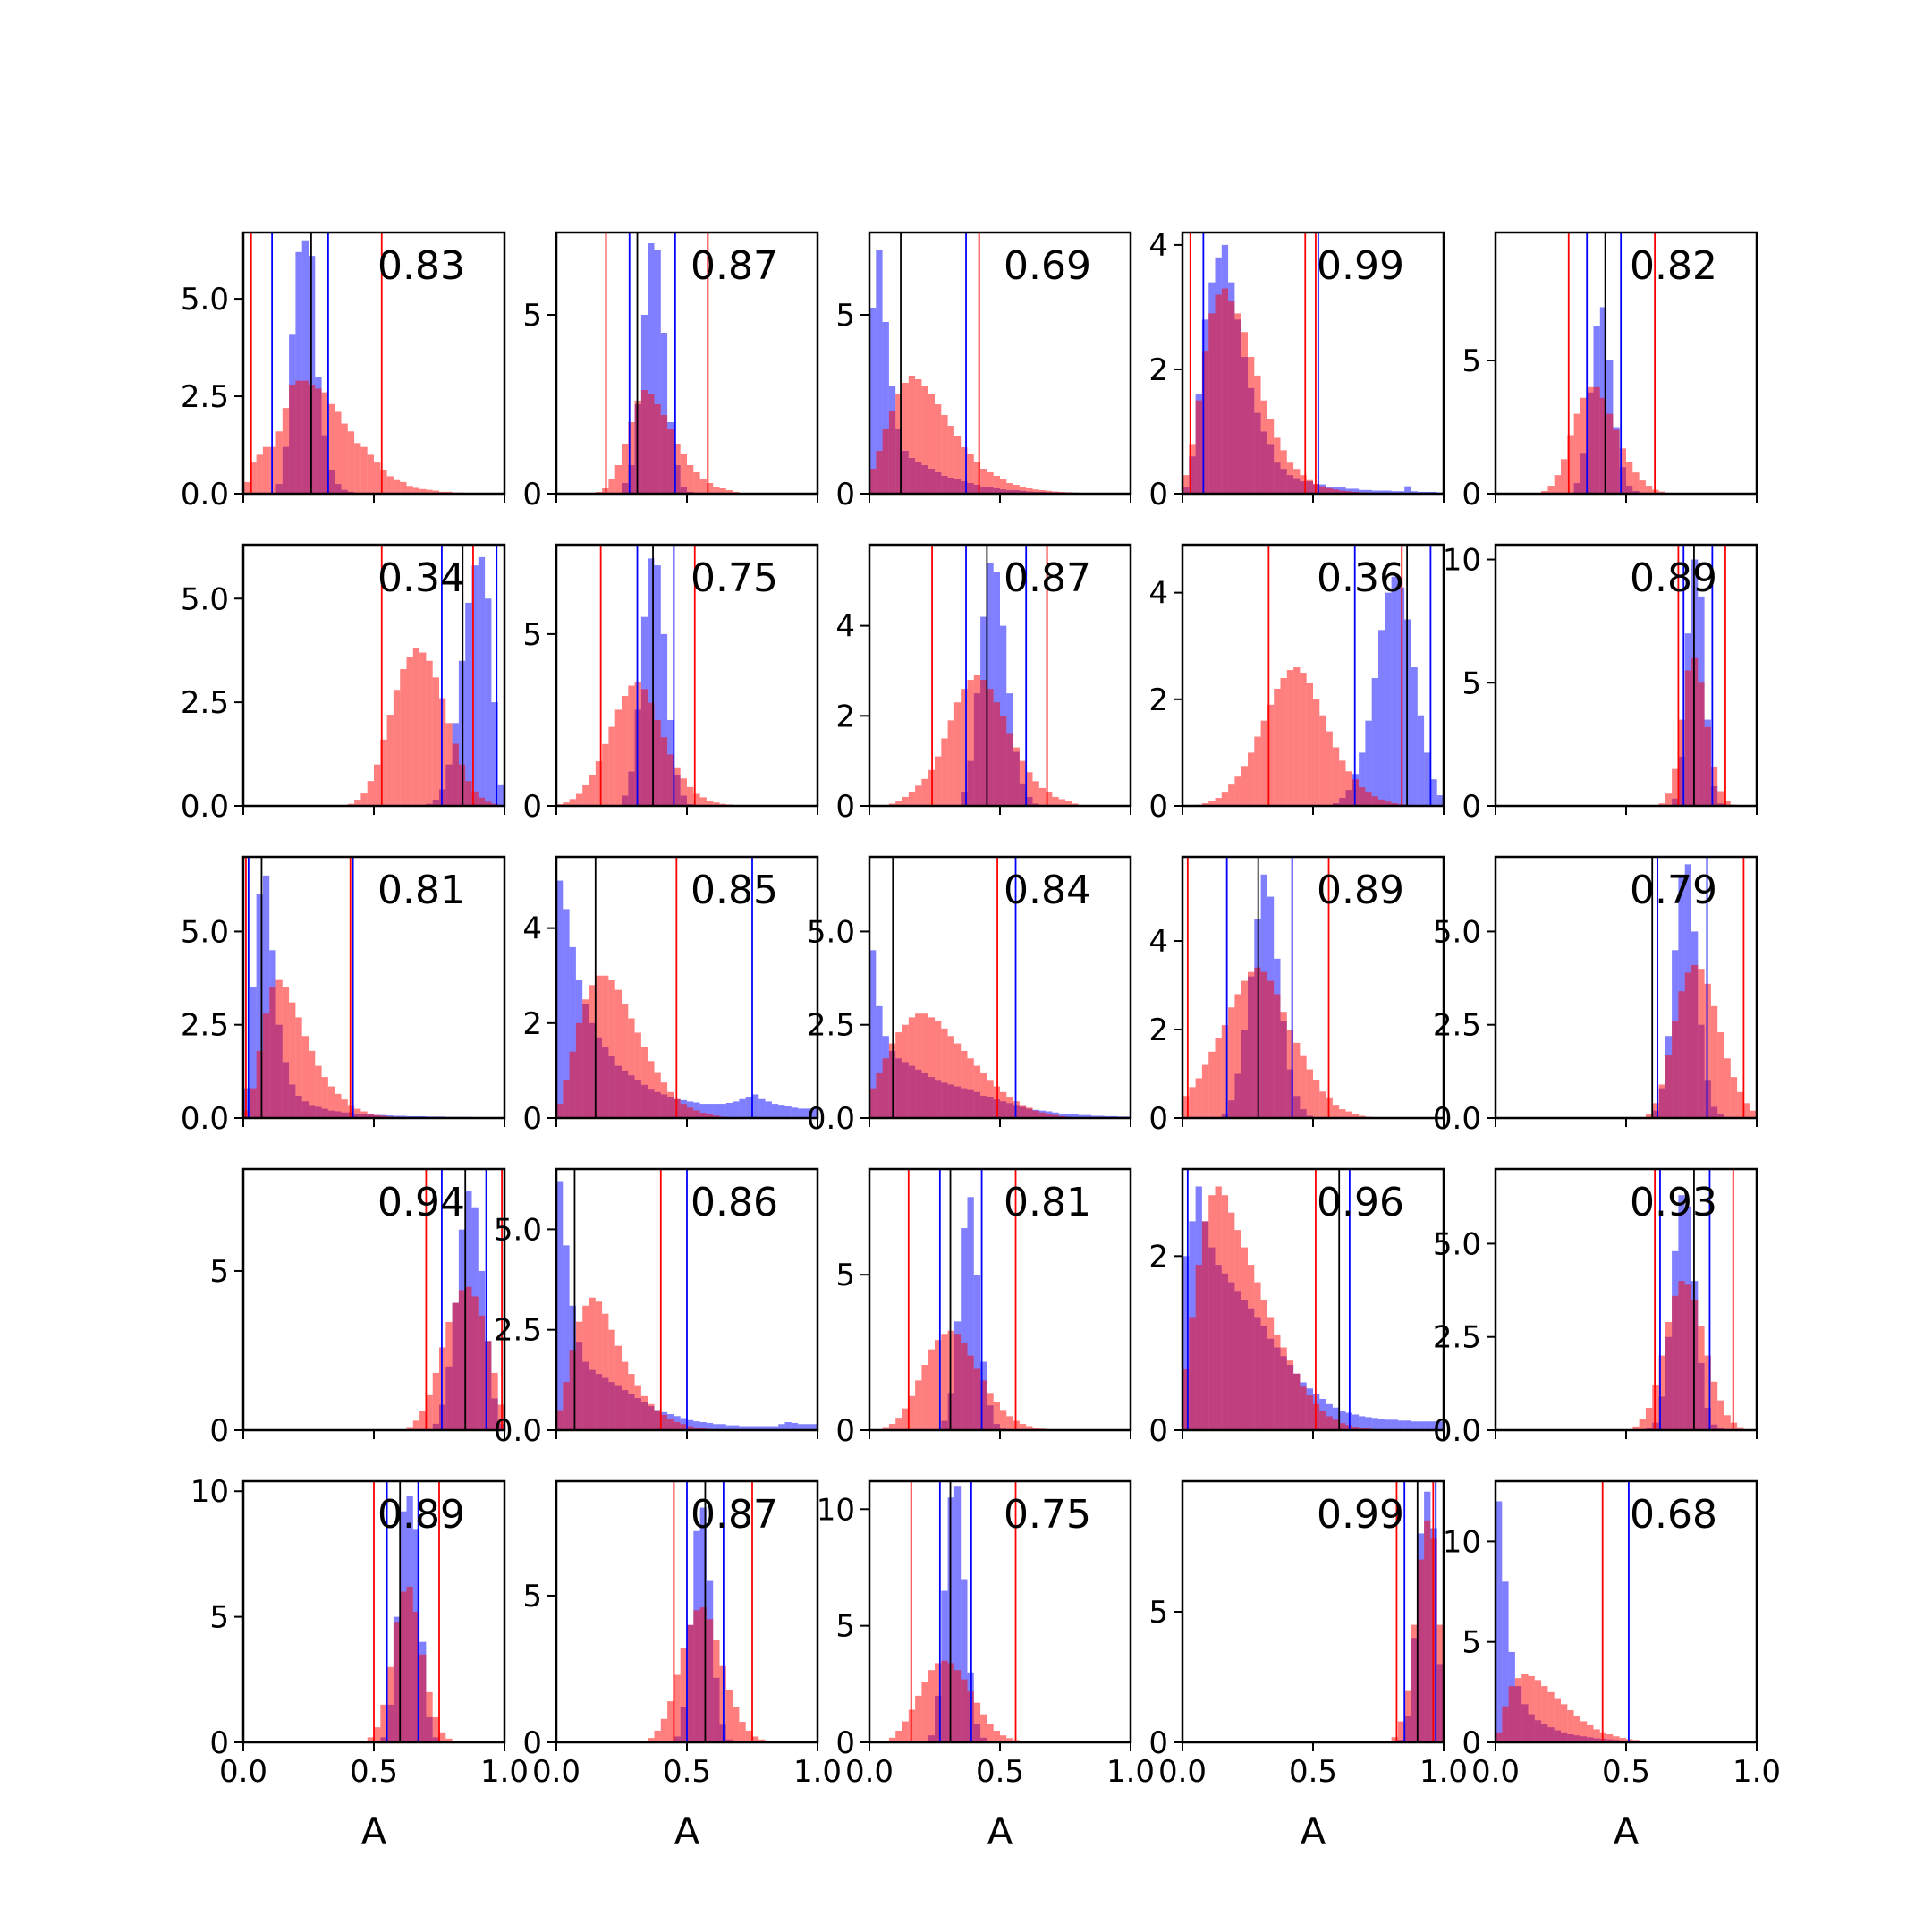 The image size is (1932, 1932). I want to click on subplot-r5-c4: 0.0 0.5 1.0 0 5 0.99 A, so click(1308, 1666).